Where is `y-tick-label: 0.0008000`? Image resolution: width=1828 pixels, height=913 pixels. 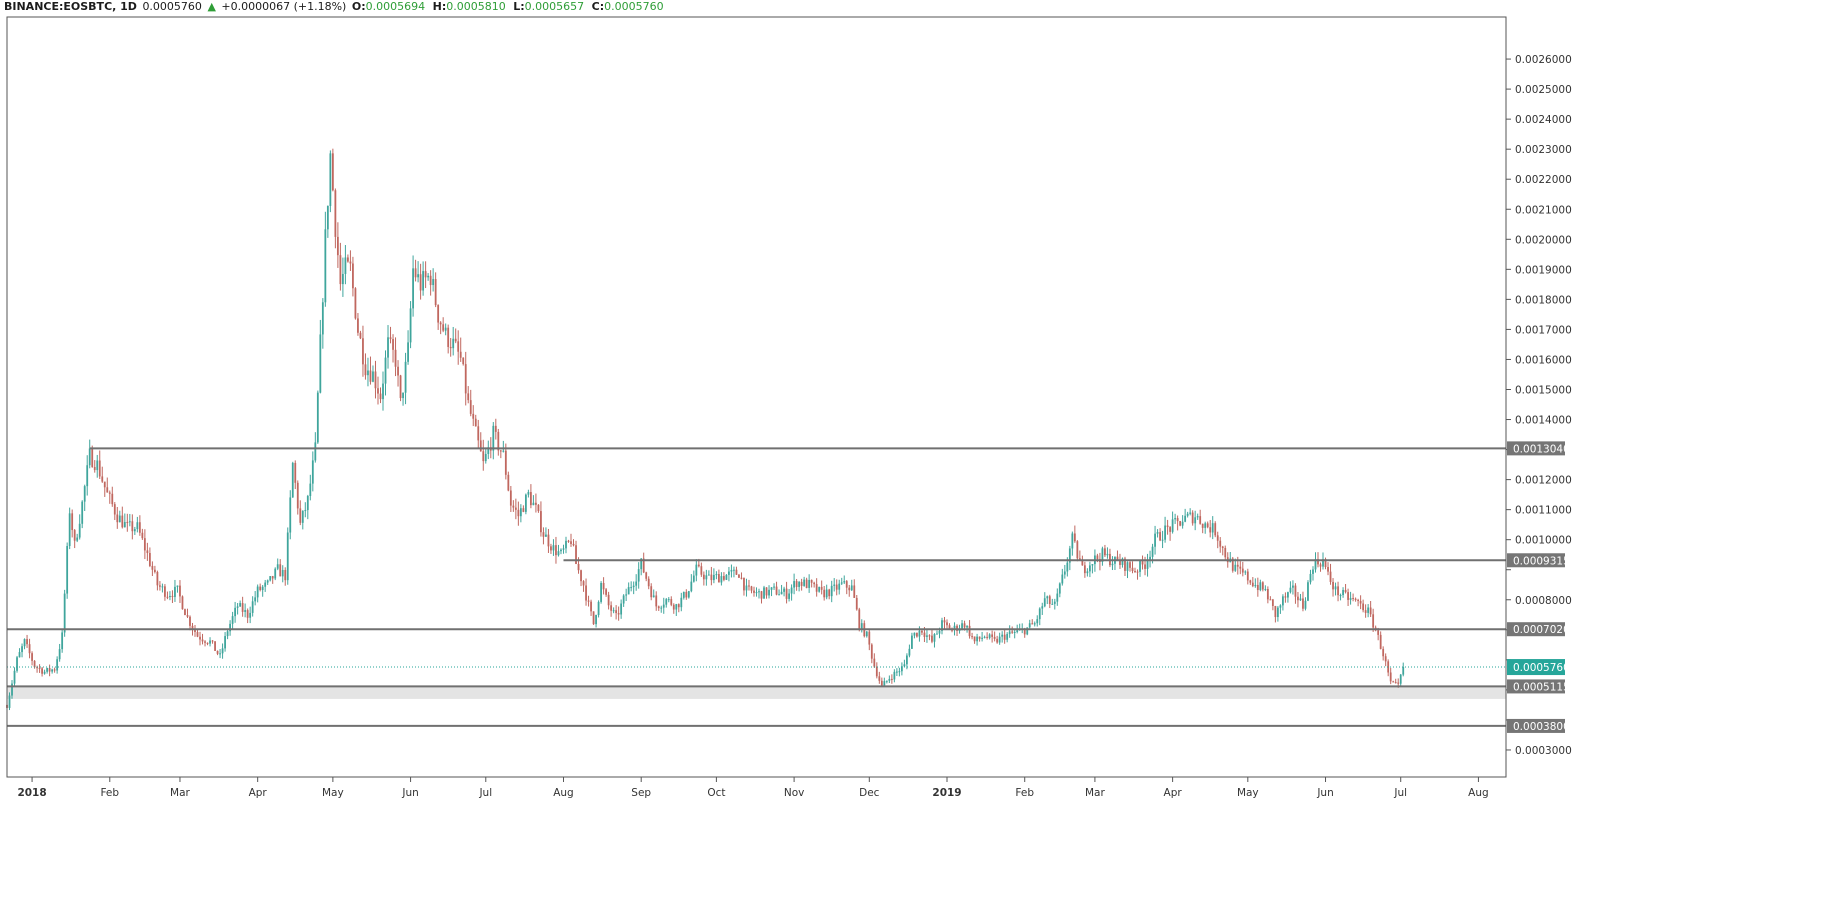
y-tick-label: 0.0008000 is located at coordinates (1543, 601).